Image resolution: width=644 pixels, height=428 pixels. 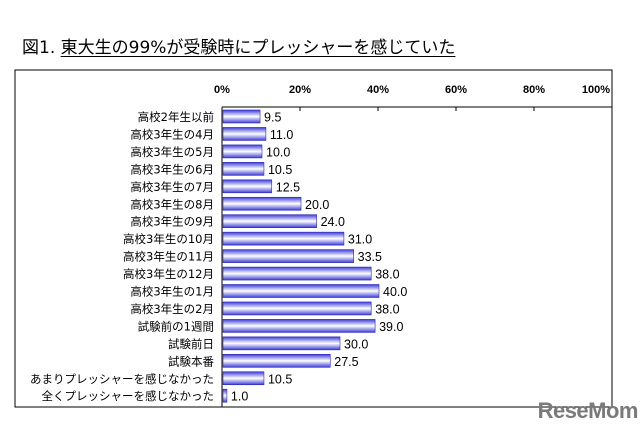 What do you see at coordinates (317, 205) in the screenshot?
I see `value-label: 20.0` at bounding box center [317, 205].